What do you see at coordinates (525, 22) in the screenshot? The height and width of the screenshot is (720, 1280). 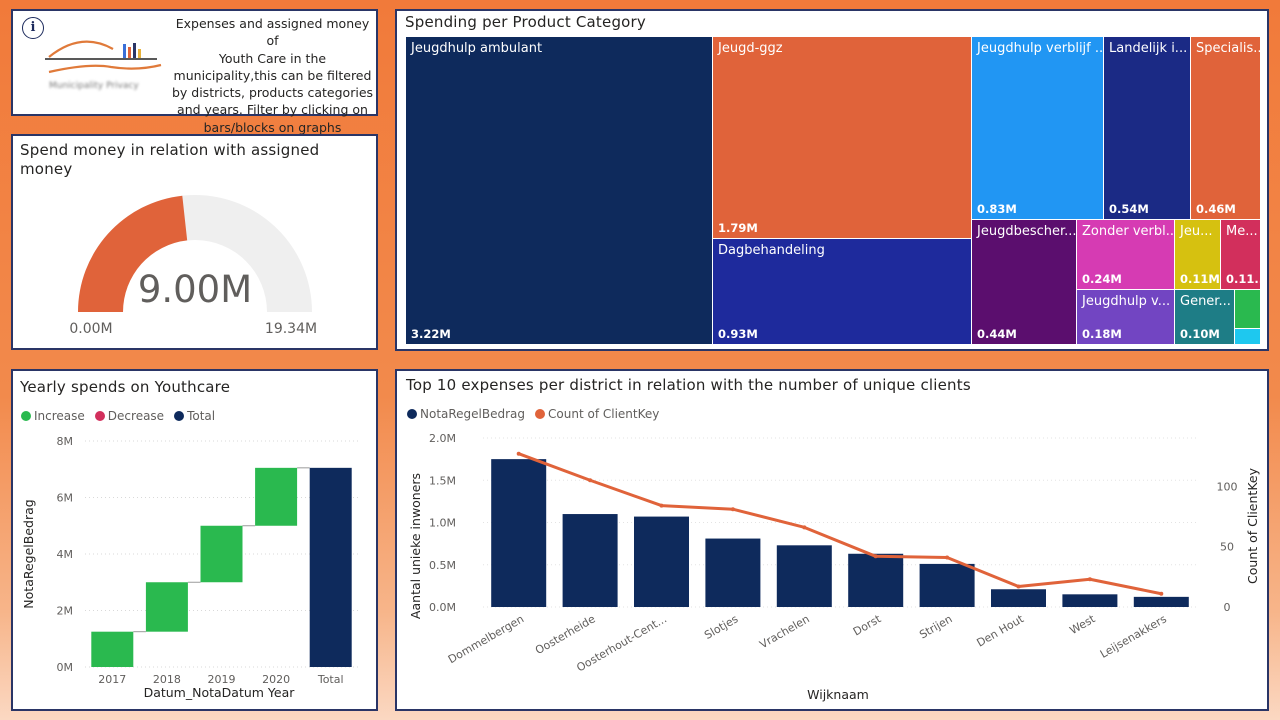 I see `treemap-title: Spending per Product Category` at bounding box center [525, 22].